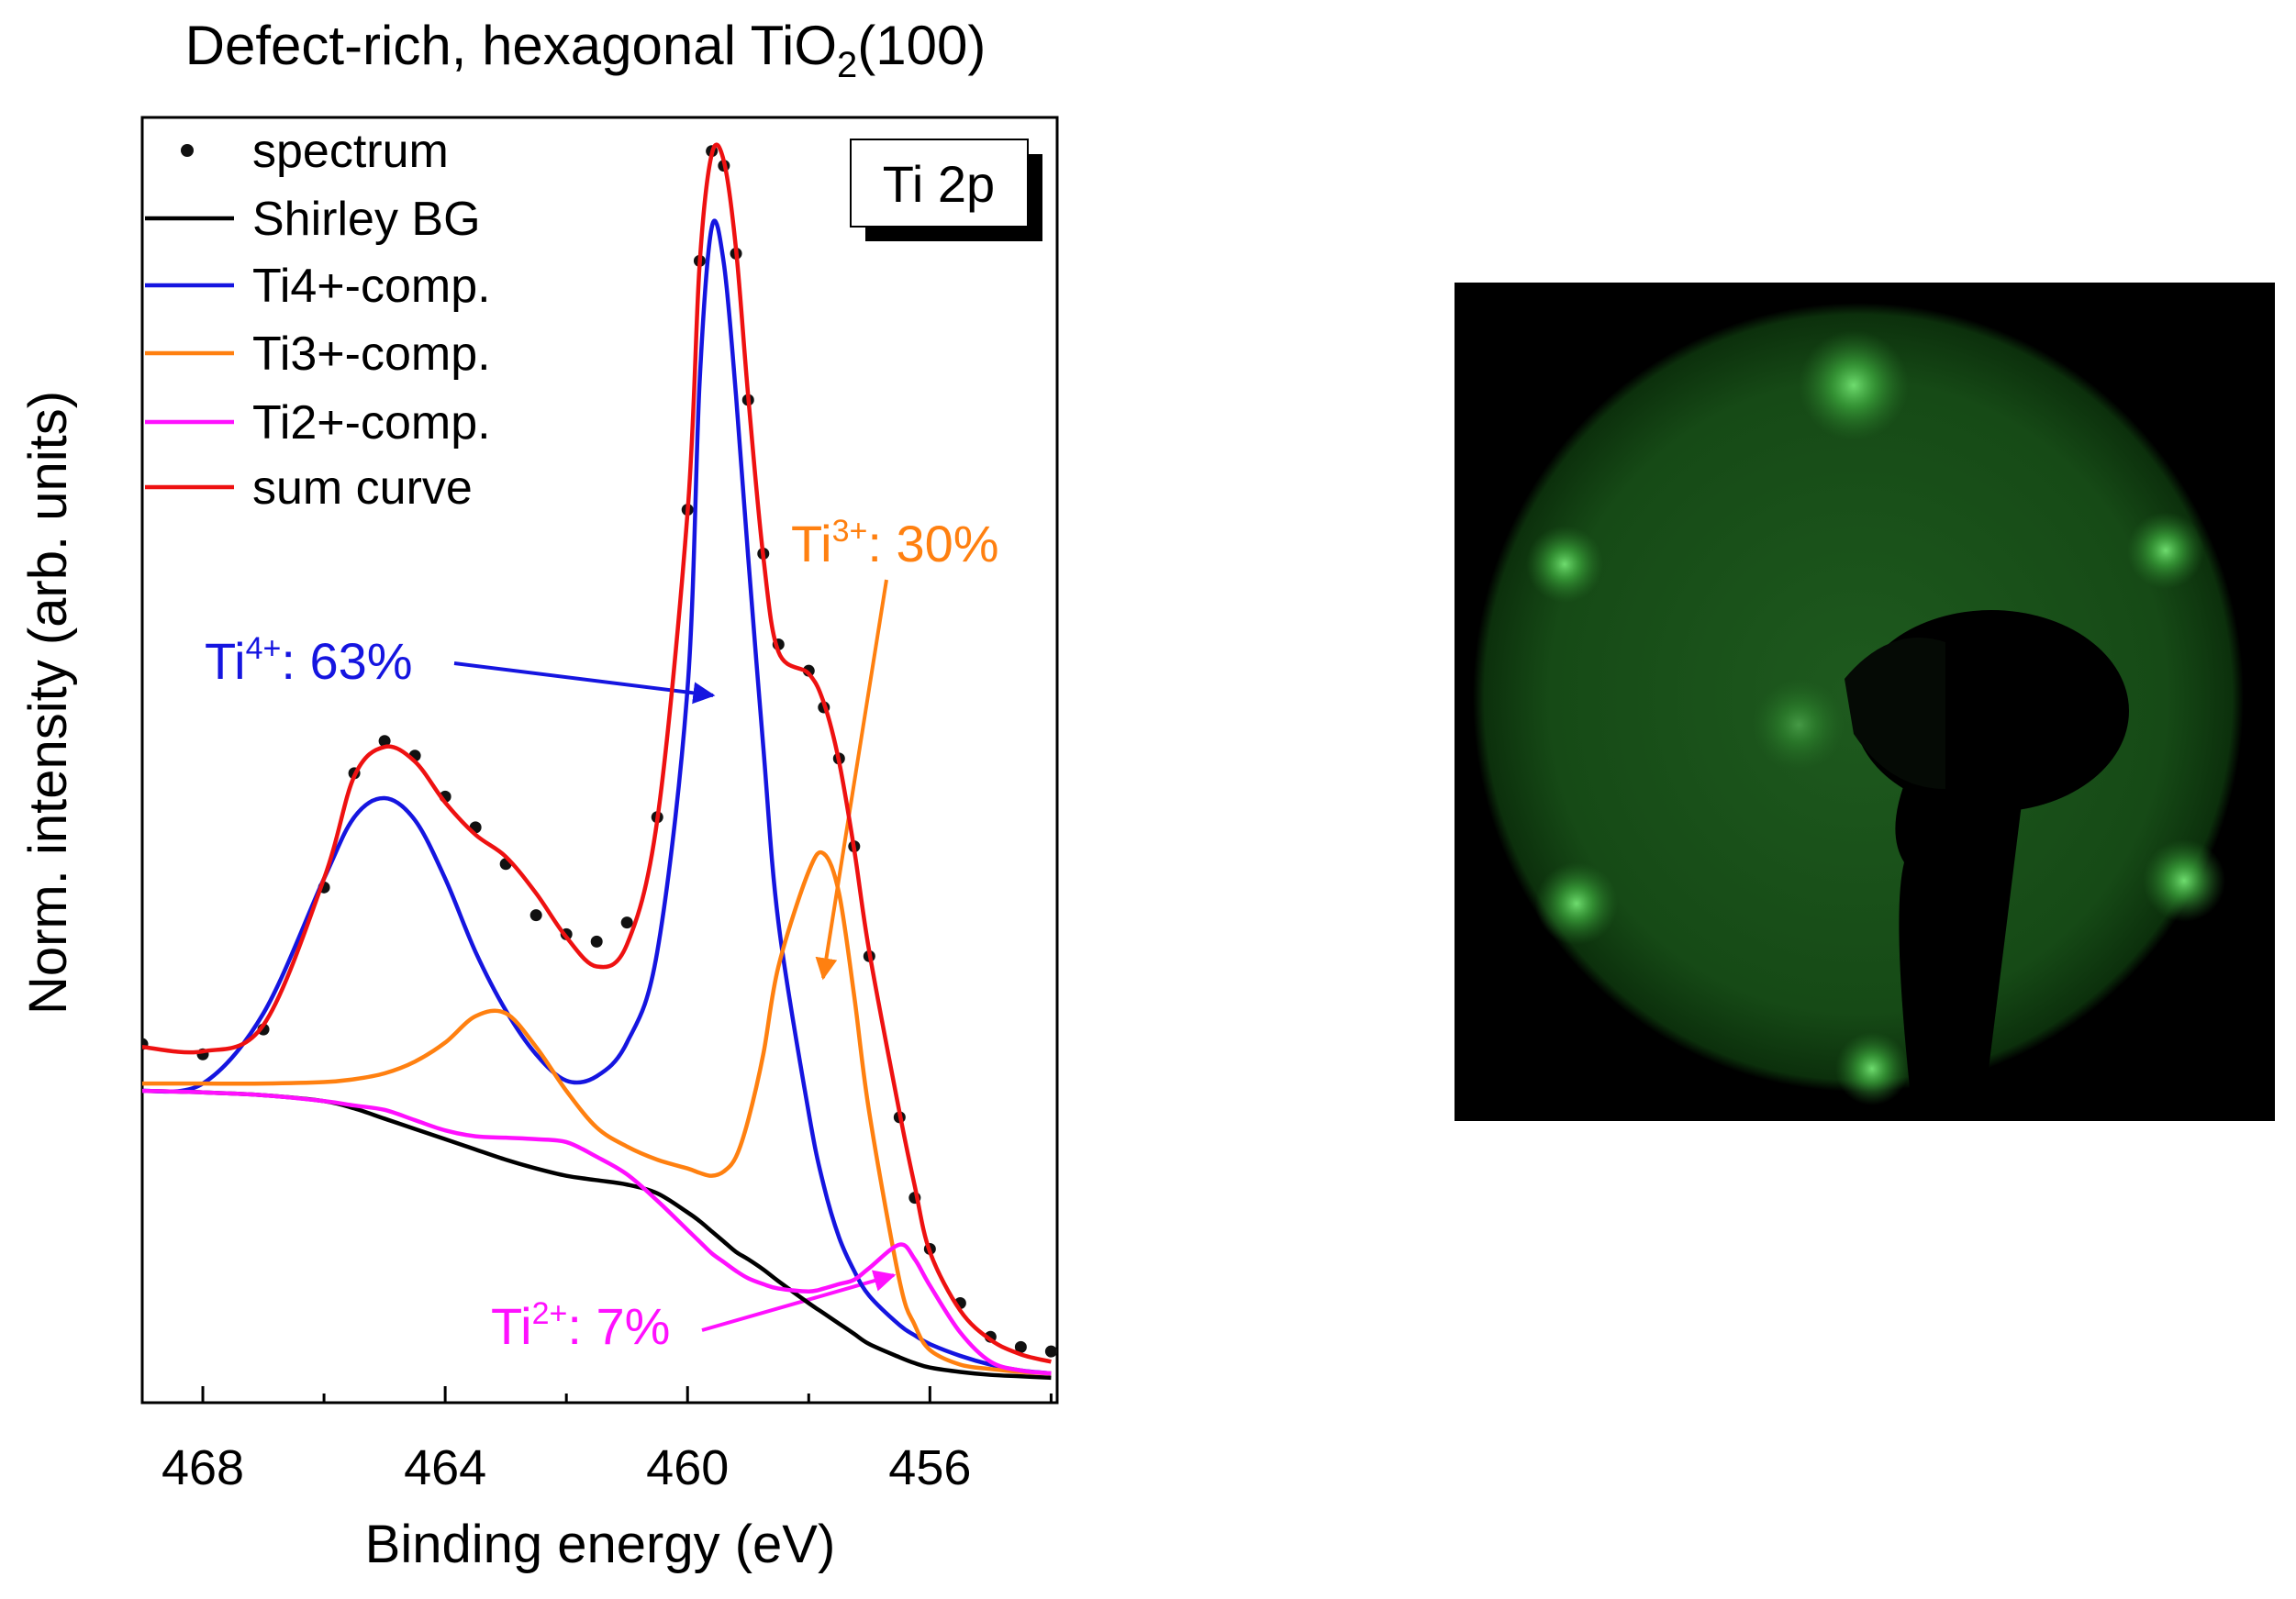  Describe the element at coordinates (346, 661) in the screenshot. I see `annotation-suffix: : 63%` at that location.